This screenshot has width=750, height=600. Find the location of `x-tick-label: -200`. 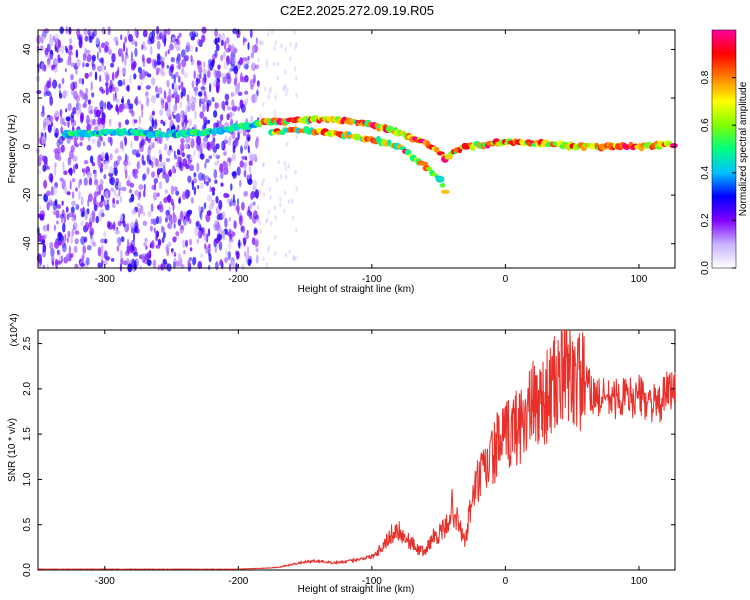

x-tick-label: -200 is located at coordinates (238, 279).